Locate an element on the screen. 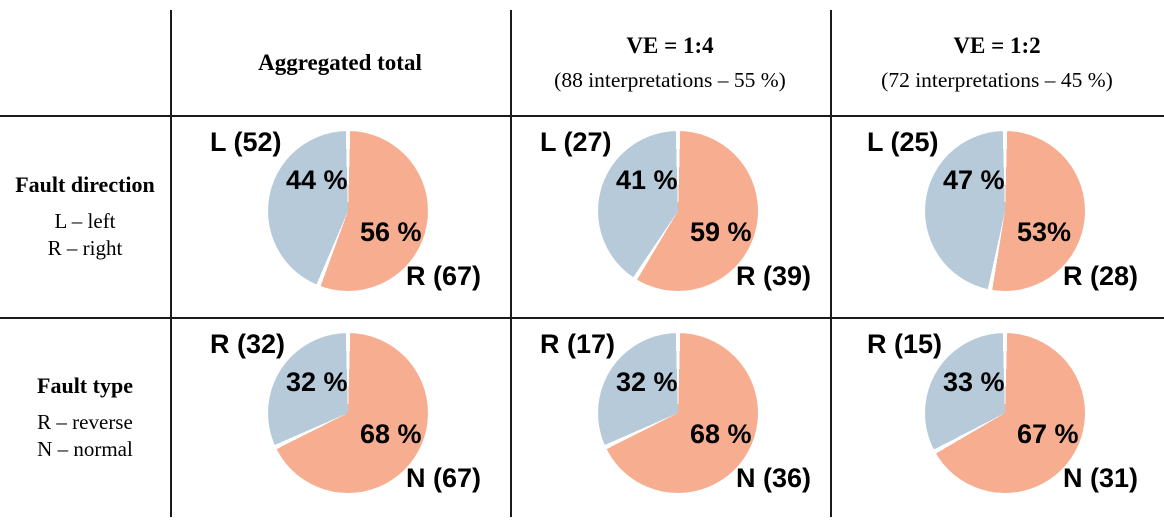  row-header-fault-direction: Fault direction L – left R – right is located at coordinates (85, 217).